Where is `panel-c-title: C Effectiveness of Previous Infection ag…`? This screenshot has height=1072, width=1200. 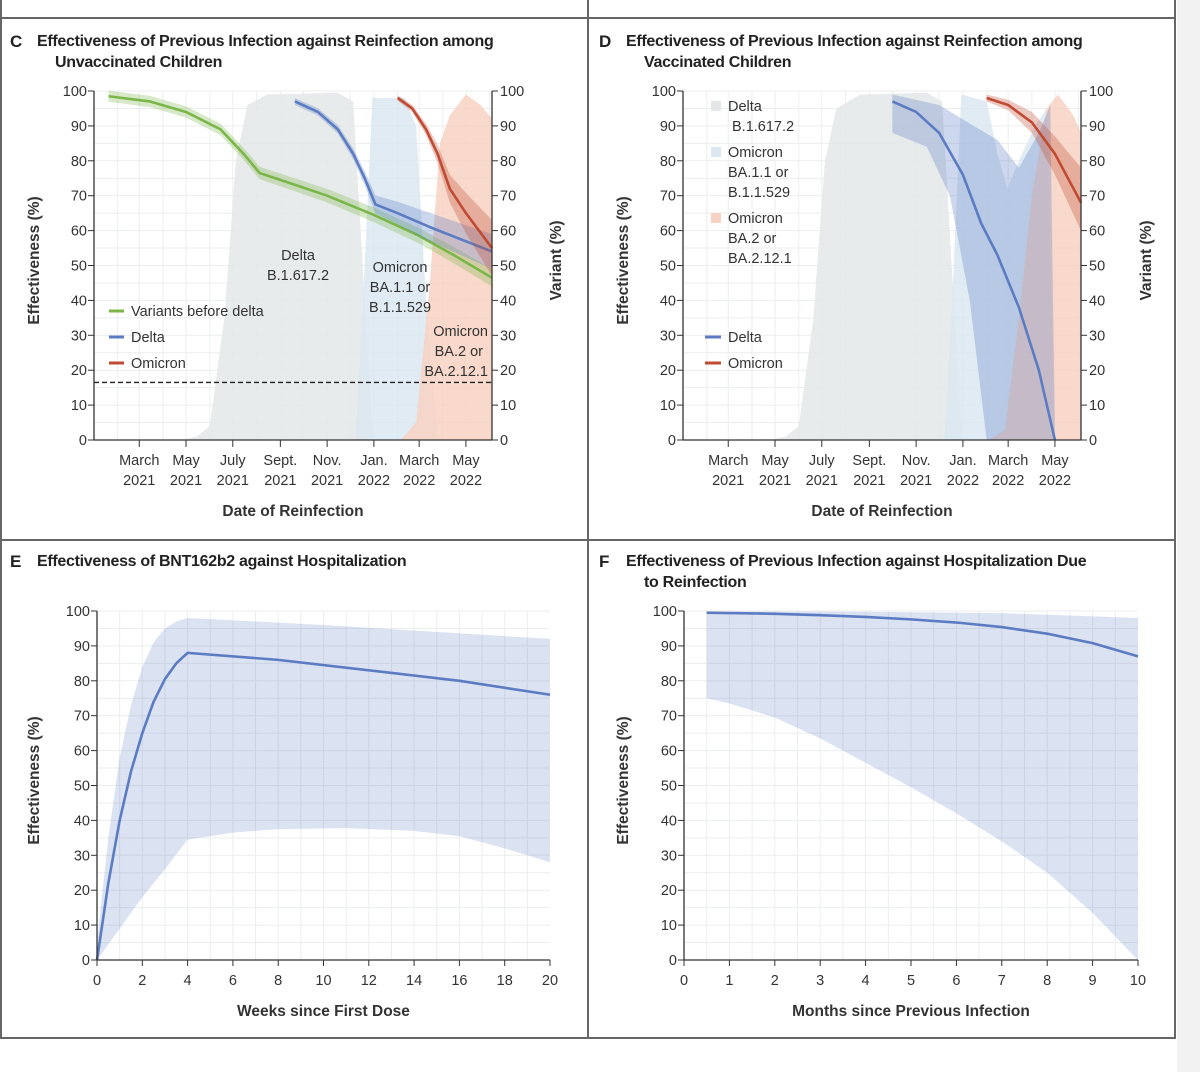 panel-c-title: C Effectiveness of Previous Infection ag… is located at coordinates (252, 52).